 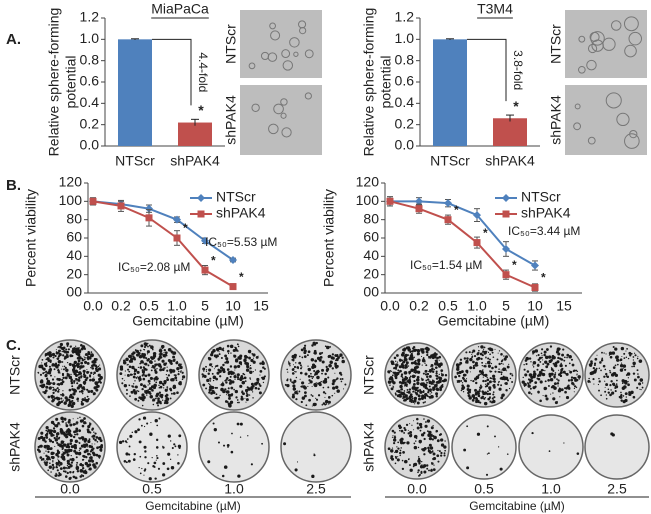 What do you see at coordinates (484, 447) in the screenshot?
I see `plate` at bounding box center [484, 447].